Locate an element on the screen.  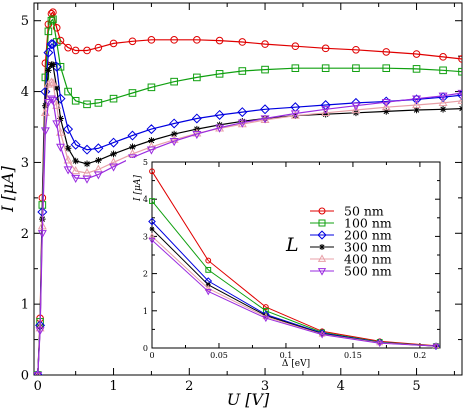
legend-entry: 300 nm is located at coordinates (351, 247).